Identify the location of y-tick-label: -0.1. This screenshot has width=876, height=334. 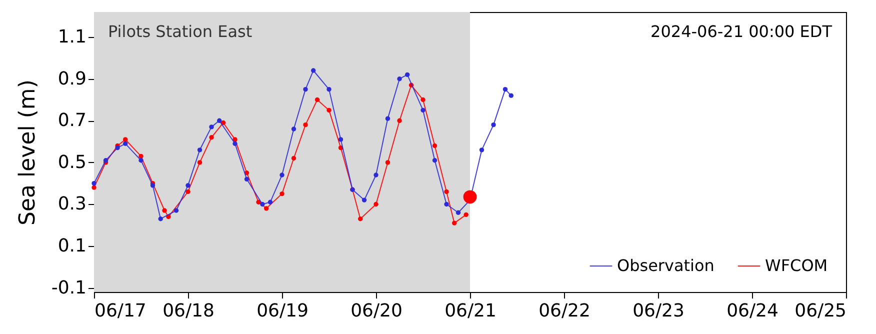
(68, 287).